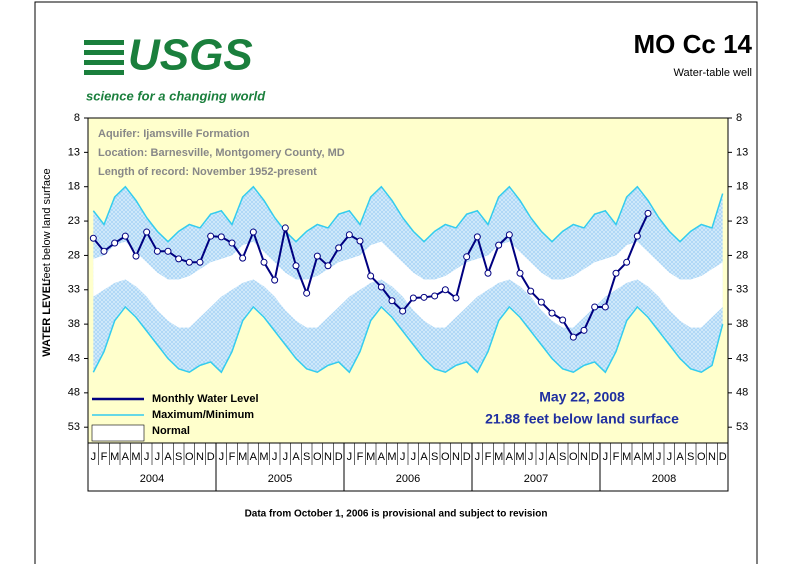  I want to click on legend: Monthly Water Level Maximum/Minimum Normal, so click(175, 417).